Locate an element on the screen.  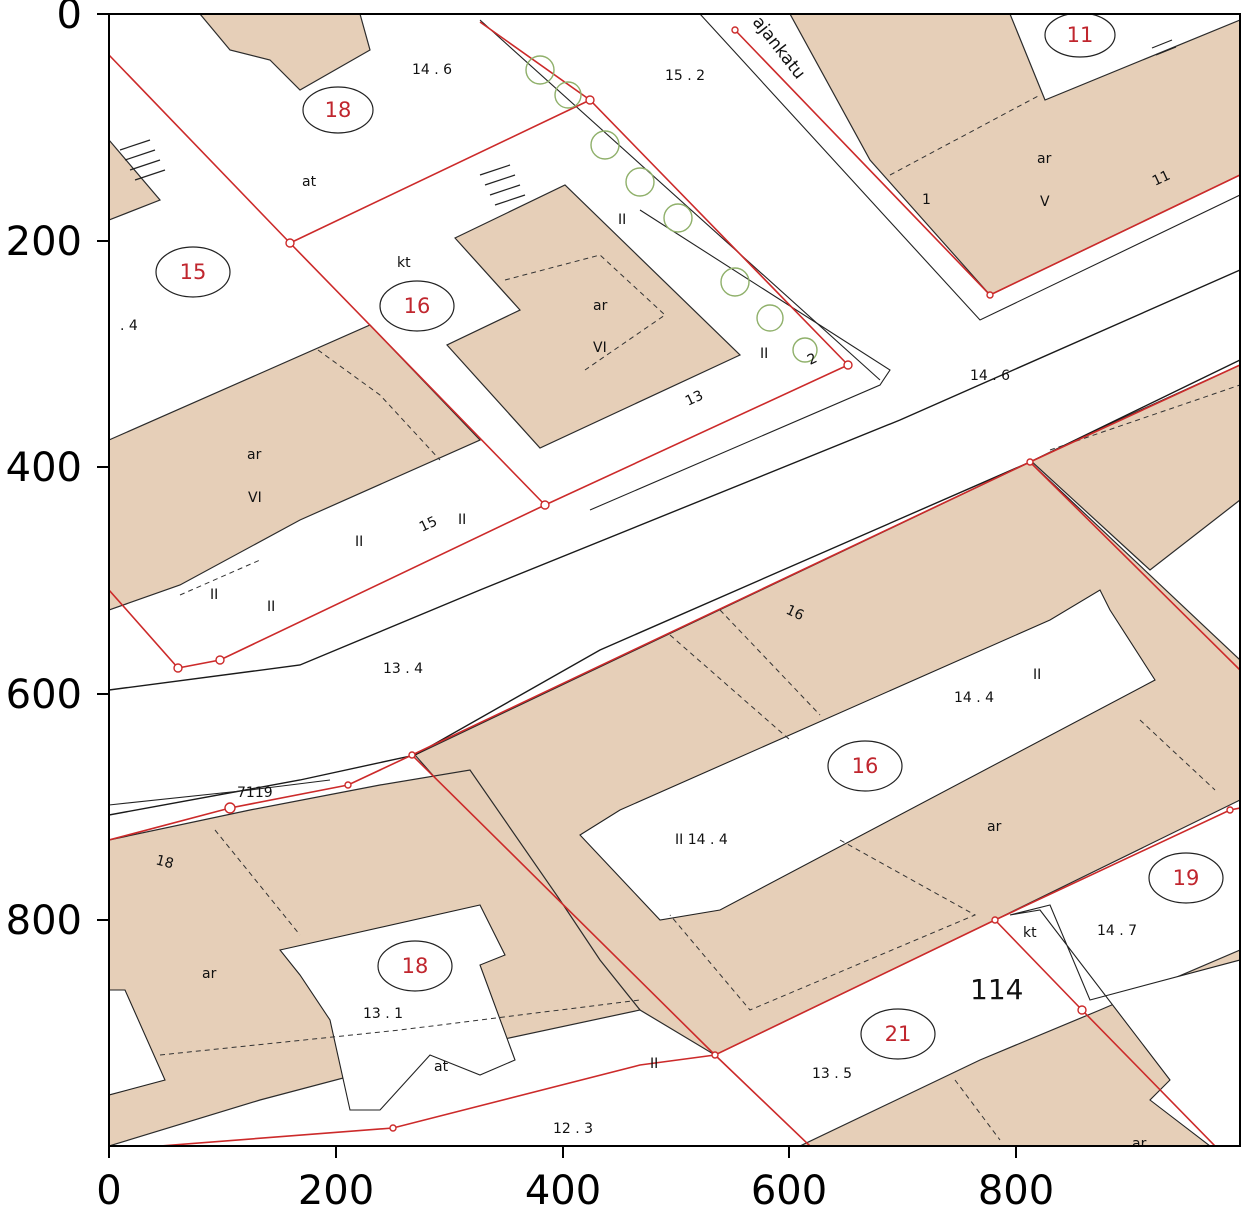
map-label: 1 is located at coordinates (926, 200).